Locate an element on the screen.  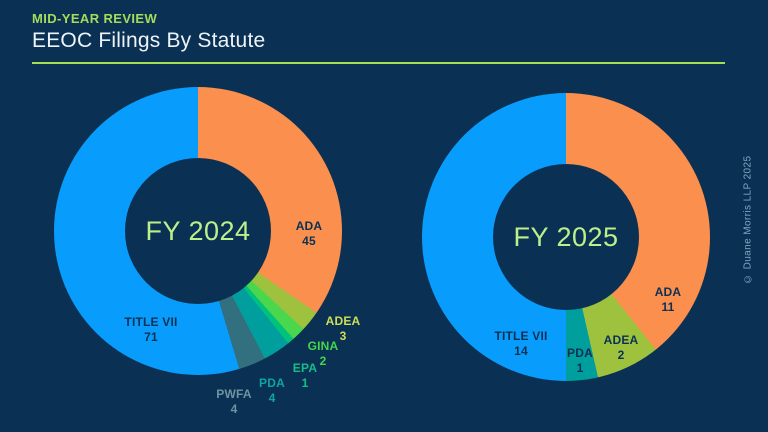
segment-value: 3 is located at coordinates (343, 336).